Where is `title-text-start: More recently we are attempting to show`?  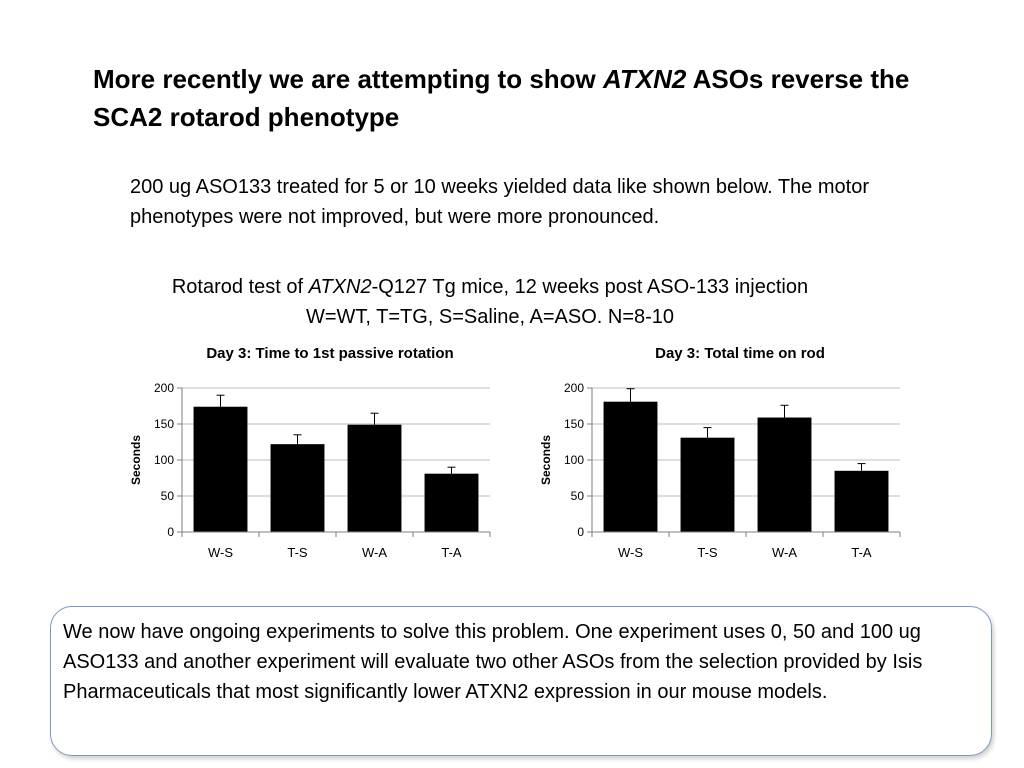
title-text-start: More recently we are attempting to show is located at coordinates (348, 79).